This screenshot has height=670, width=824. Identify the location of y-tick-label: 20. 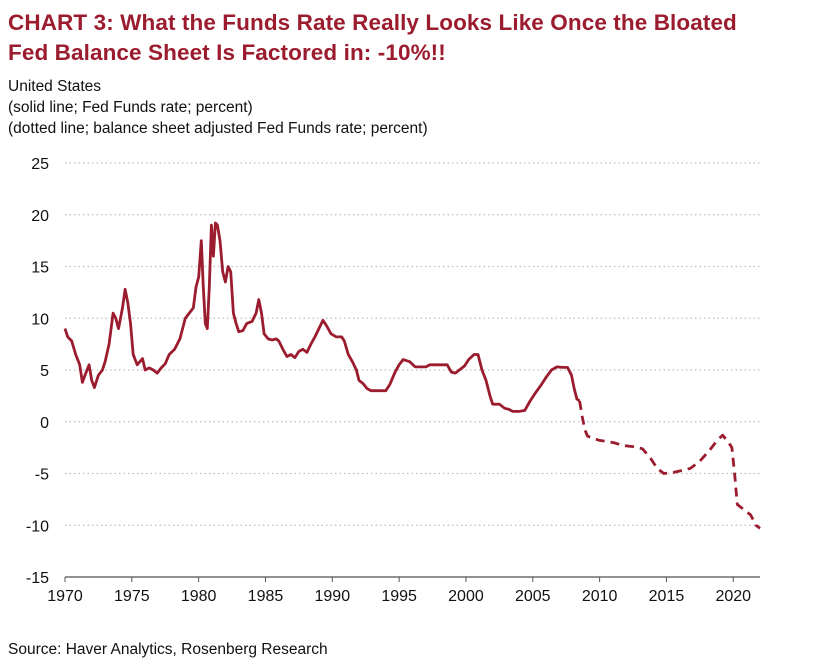
(40, 216).